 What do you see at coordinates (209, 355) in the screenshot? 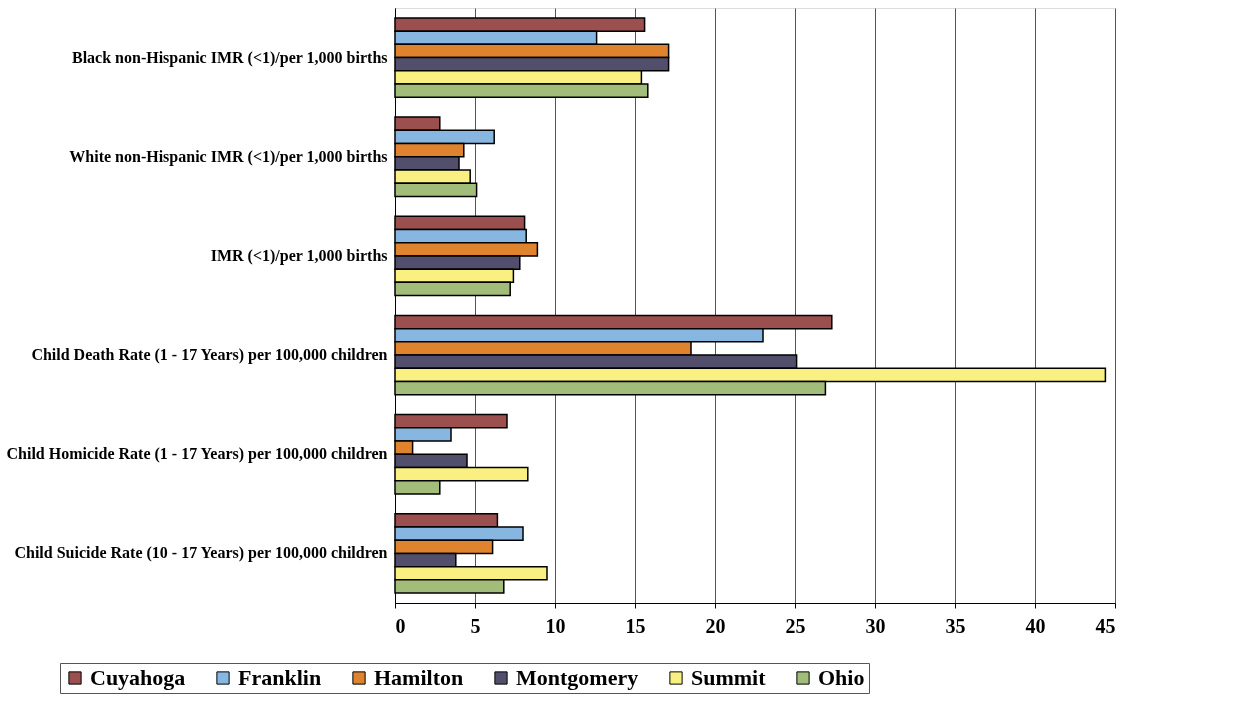
I see `y-tick-label: Child Death Rate (1 - 17 Years) per 100,000 children` at bounding box center [209, 355].